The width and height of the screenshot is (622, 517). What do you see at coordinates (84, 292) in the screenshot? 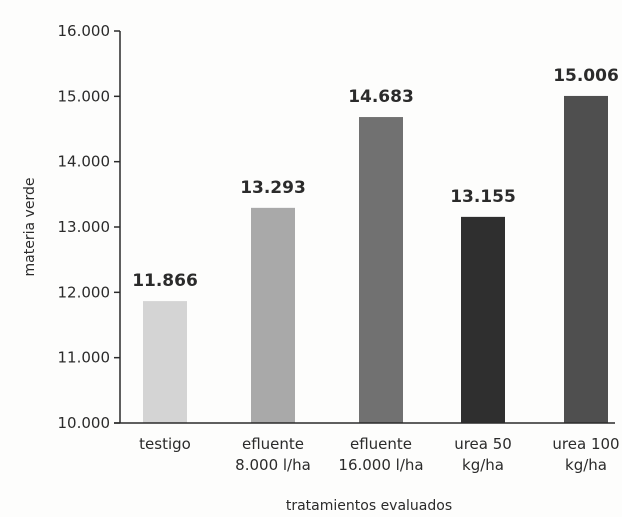
I see `y-tick-label: 12.000` at bounding box center [84, 292].